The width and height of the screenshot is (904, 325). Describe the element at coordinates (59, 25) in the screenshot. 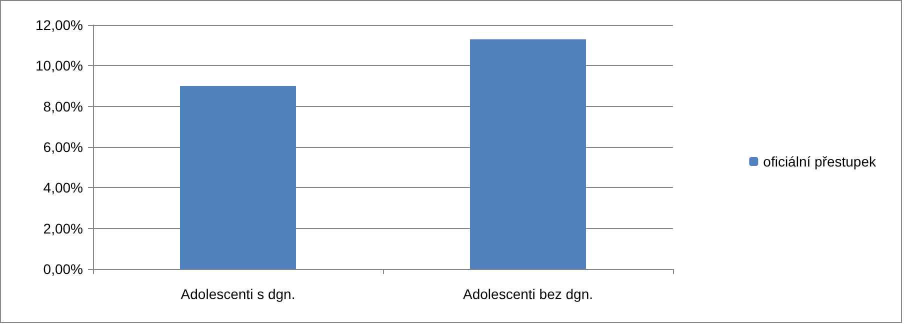

I see `y-tick-label: 12,00%` at that location.